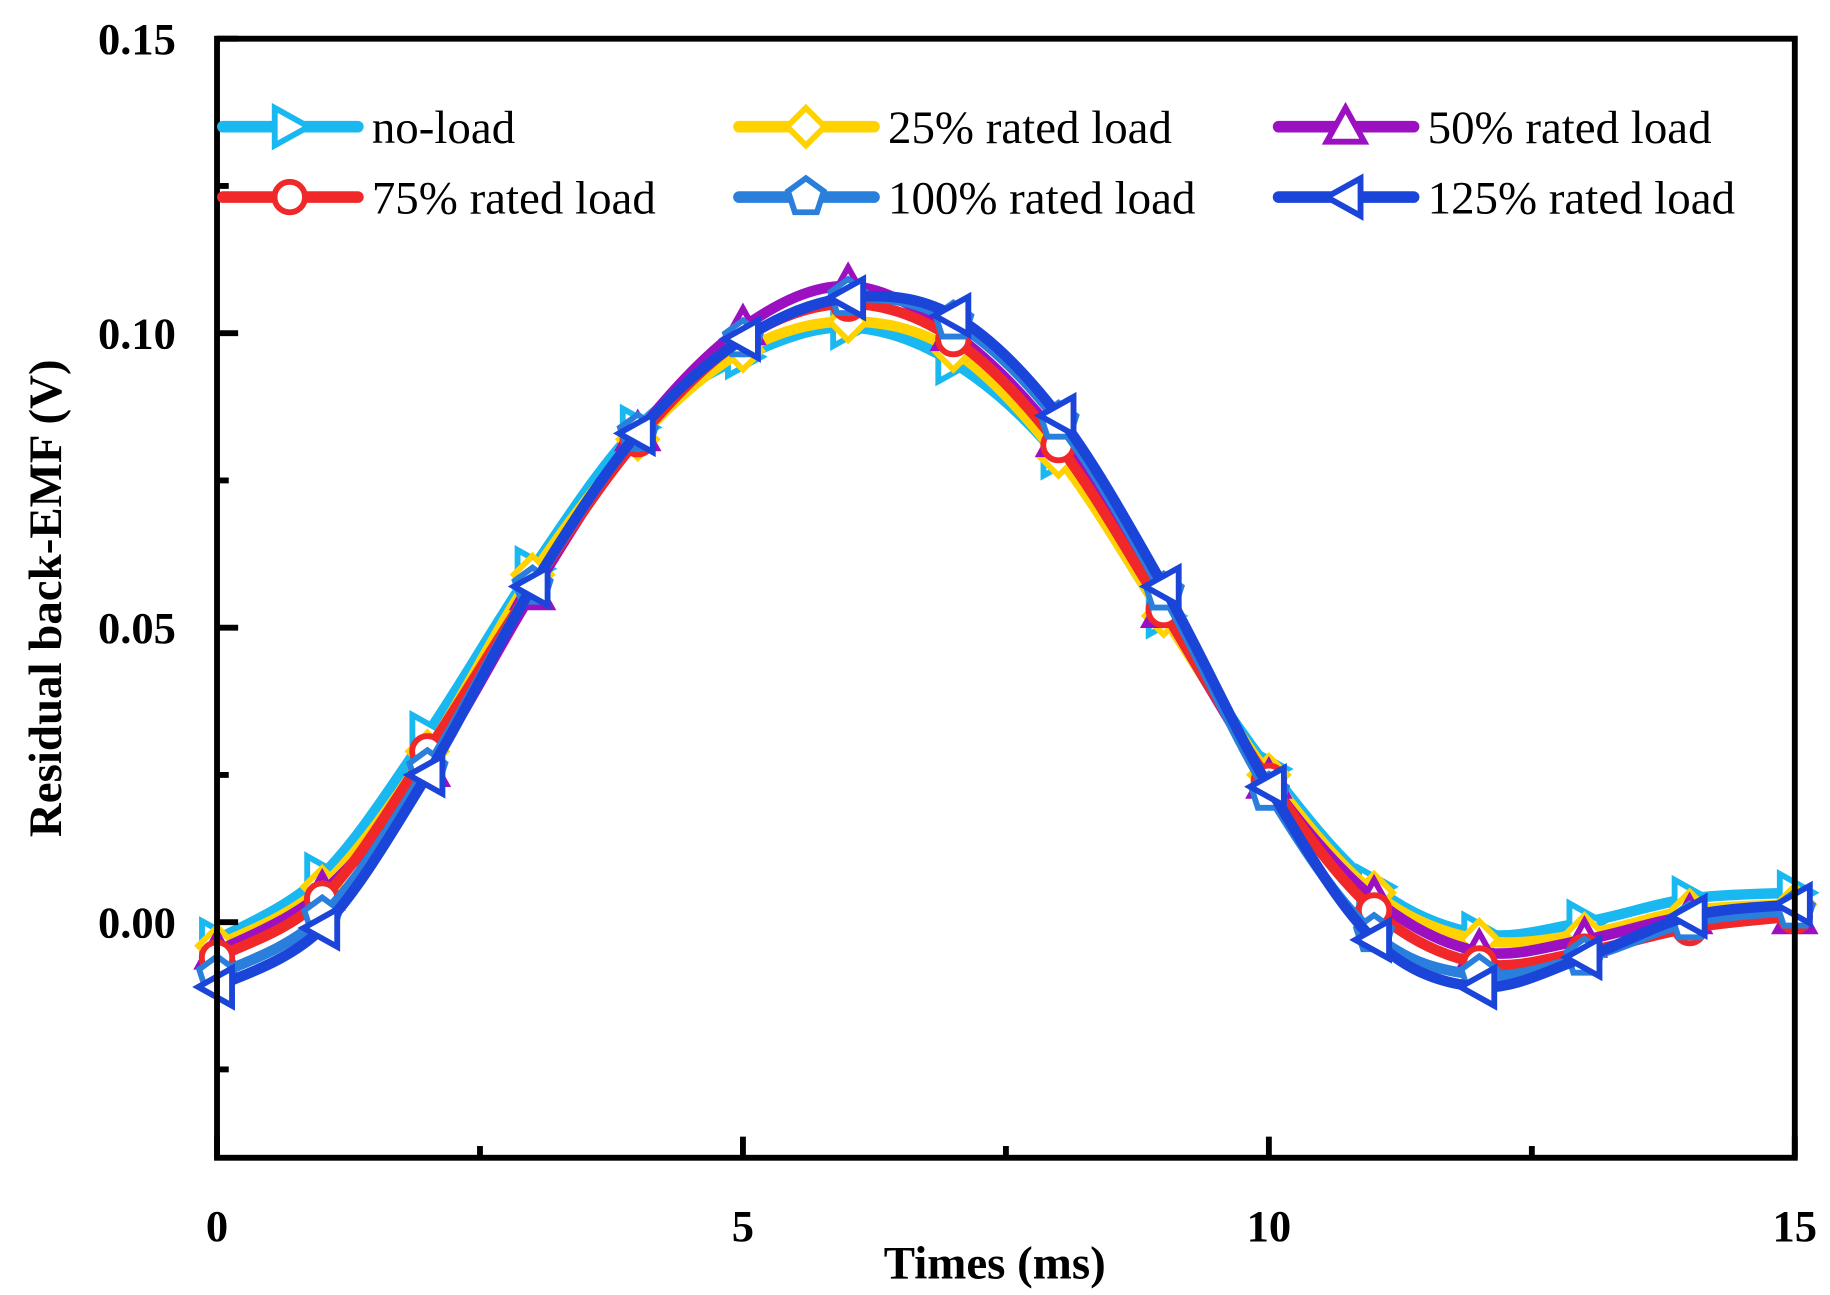 The width and height of the screenshot is (1830, 1295). I want to click on legend-label: 125% rated load, so click(1581, 198).